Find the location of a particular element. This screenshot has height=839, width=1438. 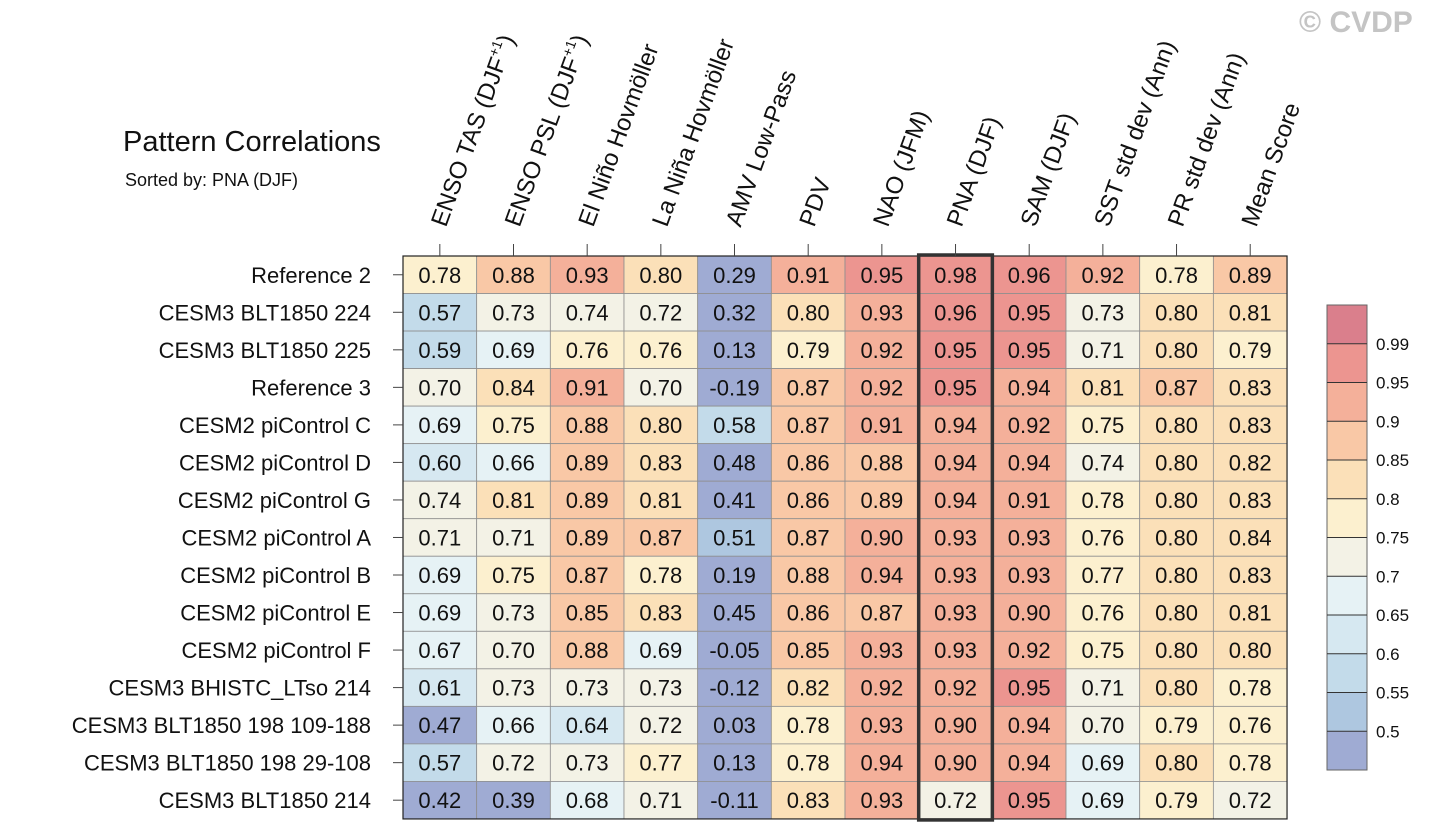

cell-value: -0.11 is located at coordinates (734, 800).